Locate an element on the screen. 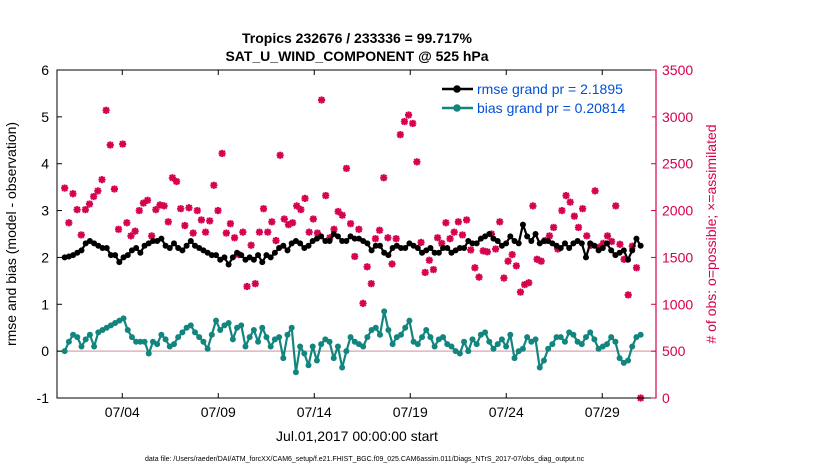  y-tick-label-left: 0 is located at coordinates (45, 351).